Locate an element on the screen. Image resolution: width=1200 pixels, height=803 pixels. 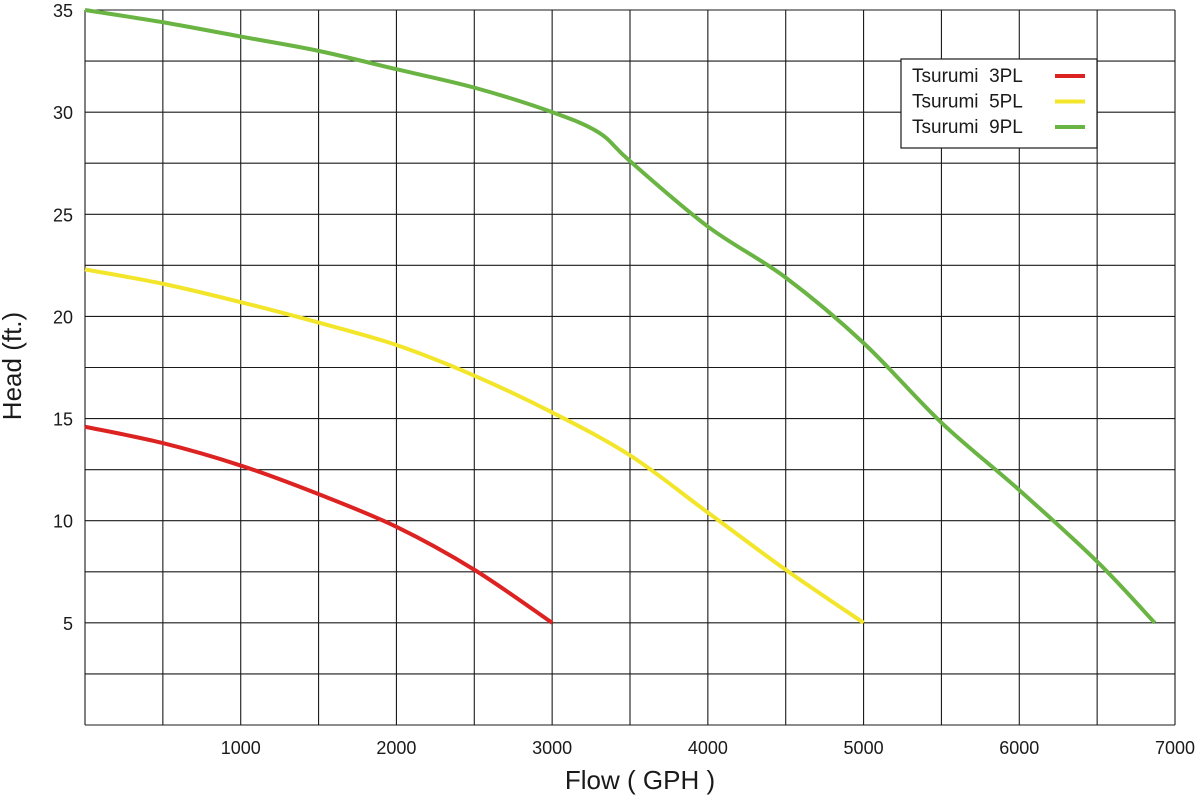
x-axis-title: Flow ( GPH ) is located at coordinates (640, 780).